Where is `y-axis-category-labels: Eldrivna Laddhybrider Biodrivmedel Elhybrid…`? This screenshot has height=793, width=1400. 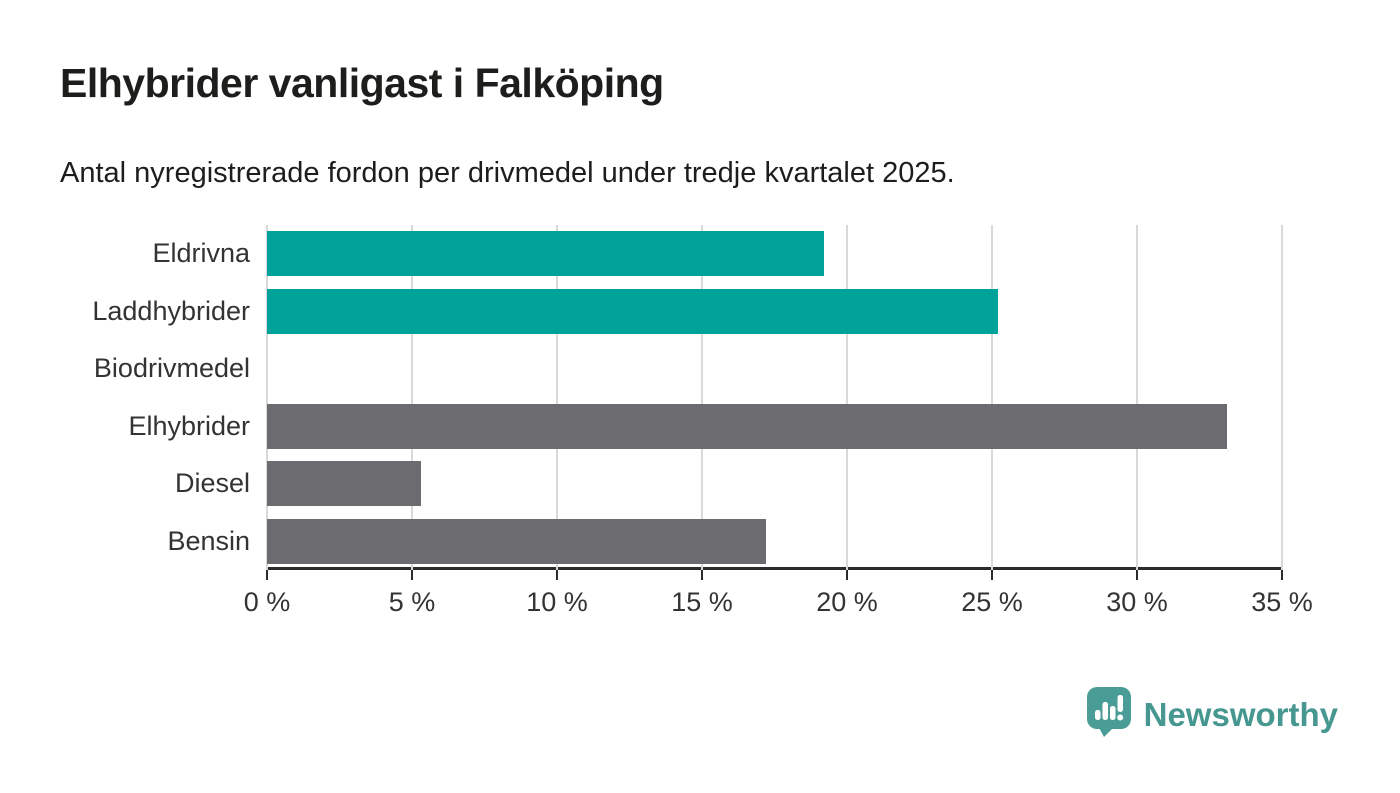
y-axis-category-labels: Eldrivna Laddhybrider Biodrivmedel Elhybrid… is located at coordinates (125, 397).